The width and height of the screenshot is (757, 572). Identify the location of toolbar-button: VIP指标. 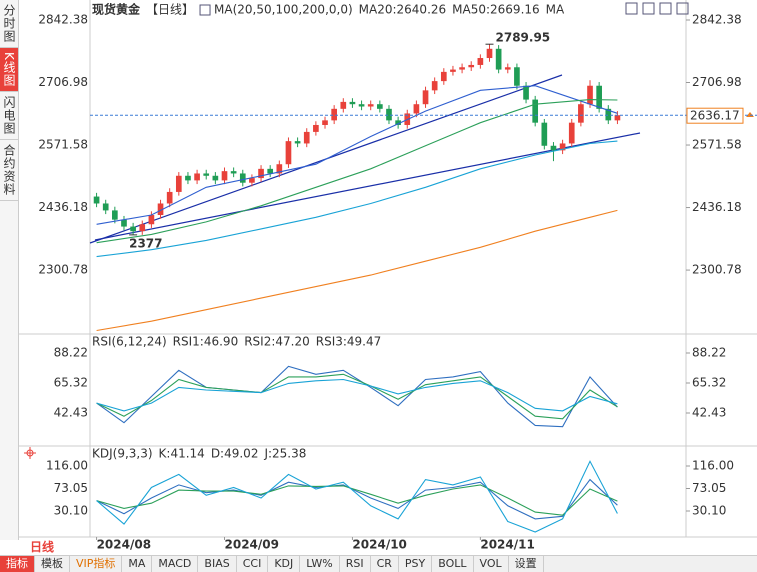
(96, 564).